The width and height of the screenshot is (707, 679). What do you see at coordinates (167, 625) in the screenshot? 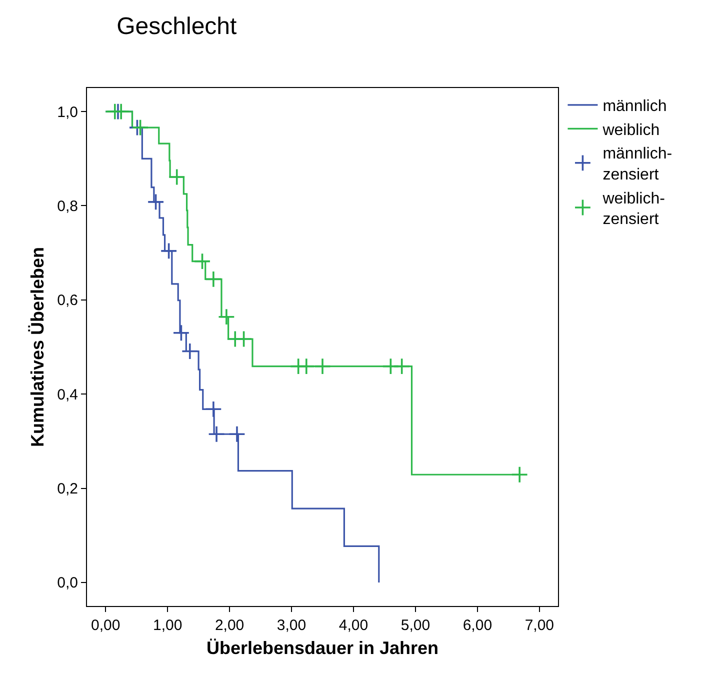
I see `x-tick-label: 1,00` at bounding box center [167, 625].